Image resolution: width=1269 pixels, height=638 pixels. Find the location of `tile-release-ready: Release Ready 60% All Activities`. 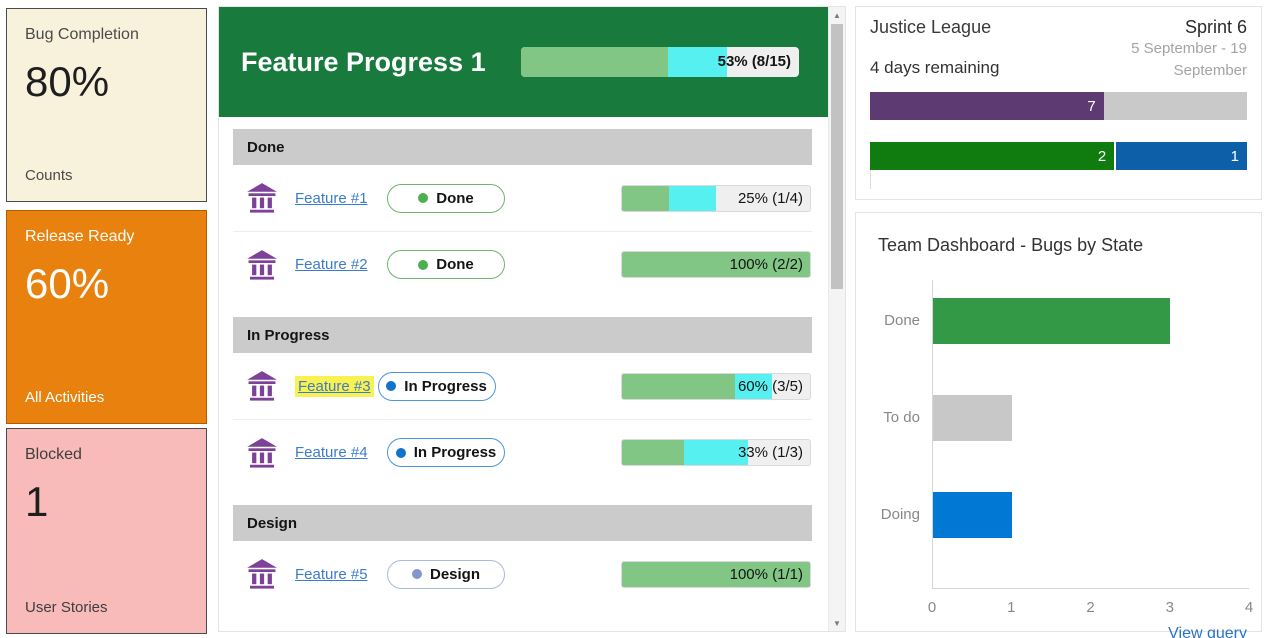

tile-release-ready: Release Ready 60% All Activities is located at coordinates (106, 317).